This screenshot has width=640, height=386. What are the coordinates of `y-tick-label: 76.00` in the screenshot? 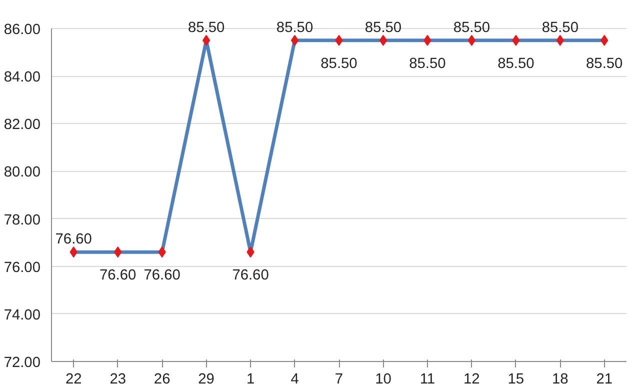 It's located at (22, 268).